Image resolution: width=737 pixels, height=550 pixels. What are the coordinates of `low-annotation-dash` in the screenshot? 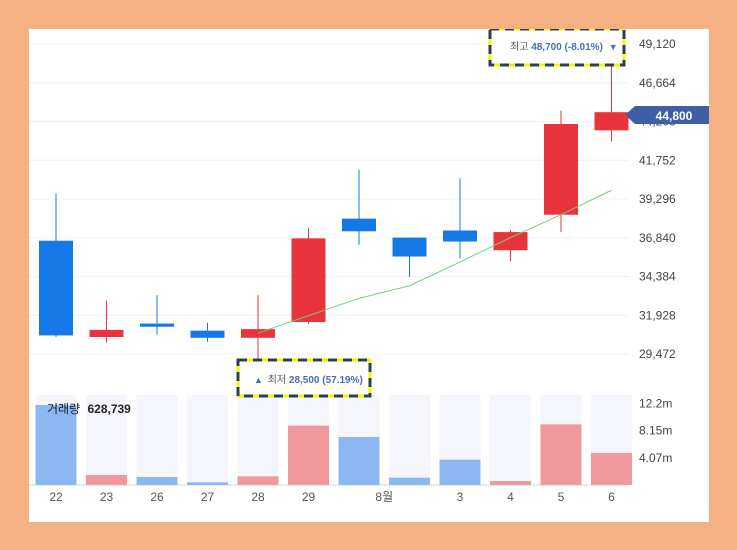 It's located at (304, 378).